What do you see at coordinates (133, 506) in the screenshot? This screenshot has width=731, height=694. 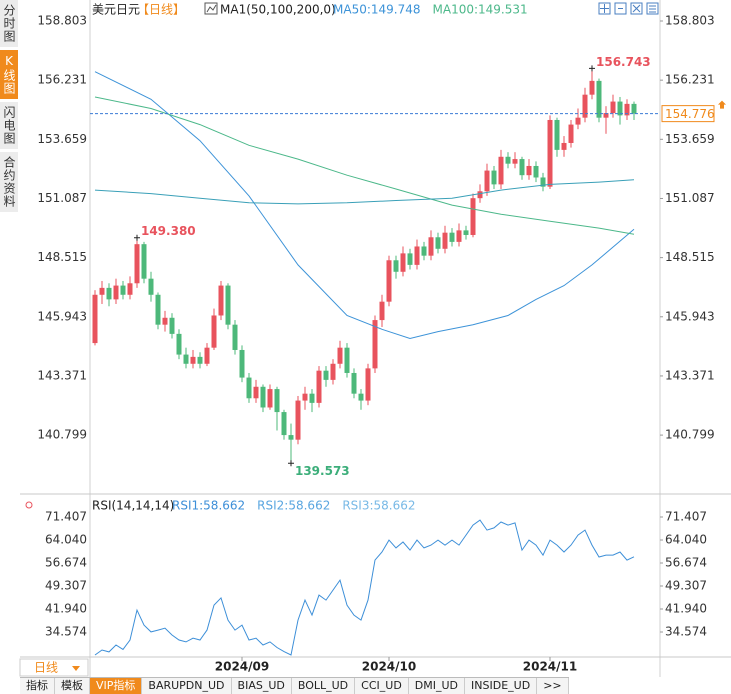 I see `rsi-title: RSI(14,14,14)` at bounding box center [133, 506].